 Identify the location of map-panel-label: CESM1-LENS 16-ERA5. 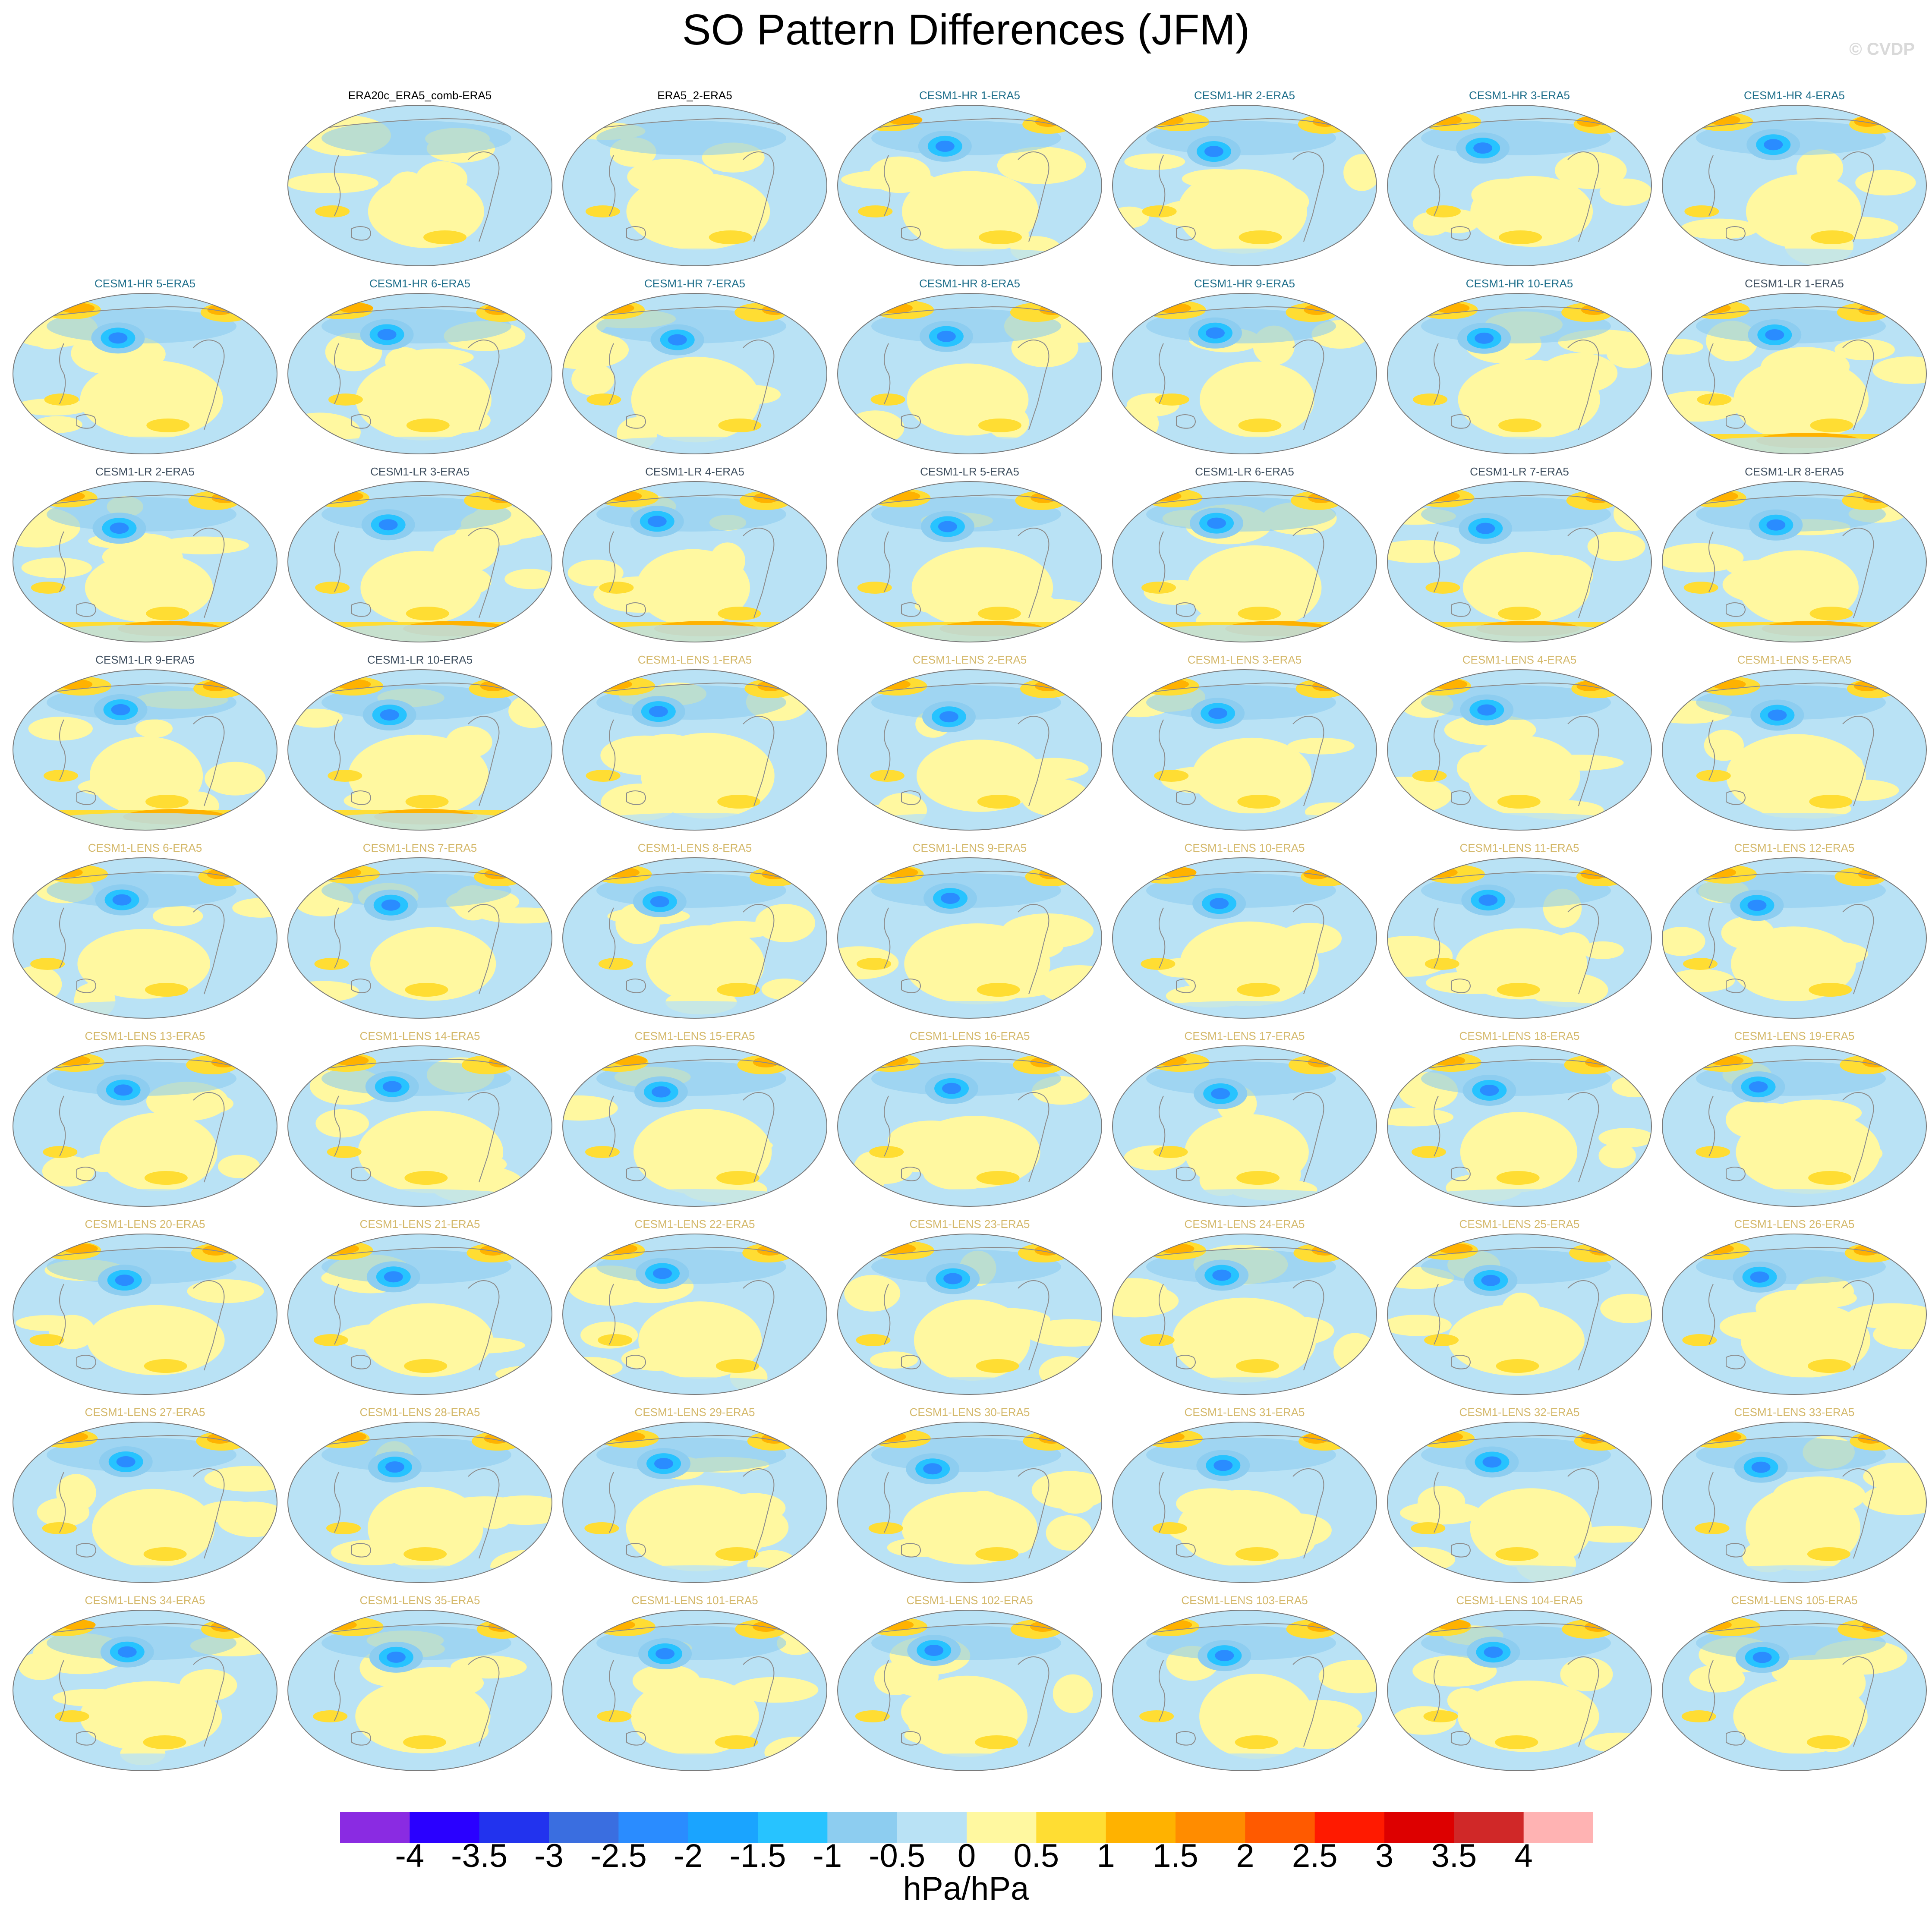
(970, 1036).